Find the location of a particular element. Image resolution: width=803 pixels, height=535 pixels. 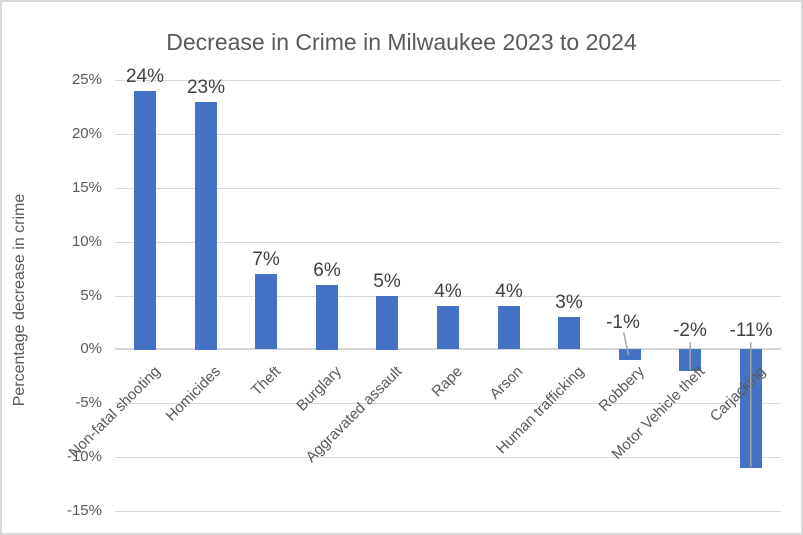

bar-robbery is located at coordinates (630, 354).